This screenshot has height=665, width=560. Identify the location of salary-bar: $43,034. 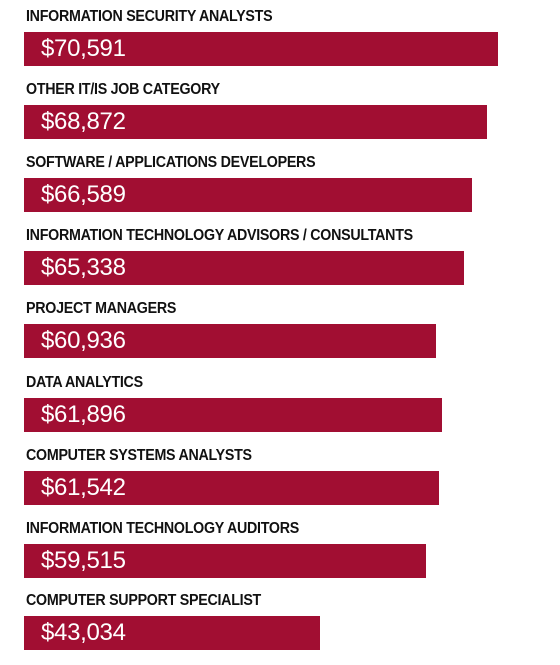
(172, 633).